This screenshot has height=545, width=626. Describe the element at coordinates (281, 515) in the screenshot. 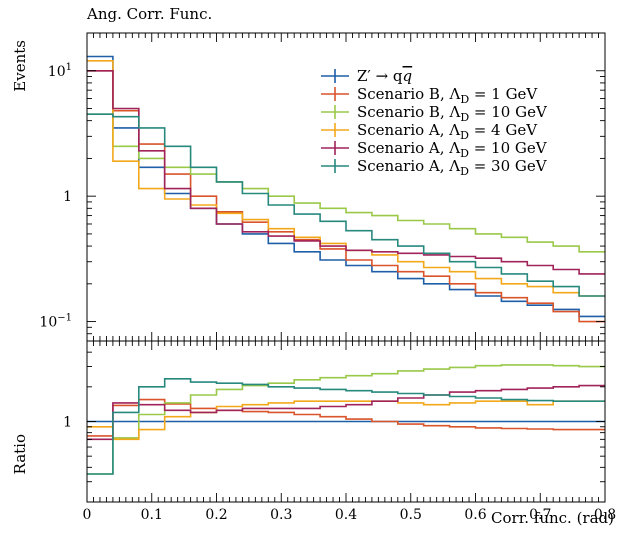

I see `x-tick-label: 0.3` at that location.